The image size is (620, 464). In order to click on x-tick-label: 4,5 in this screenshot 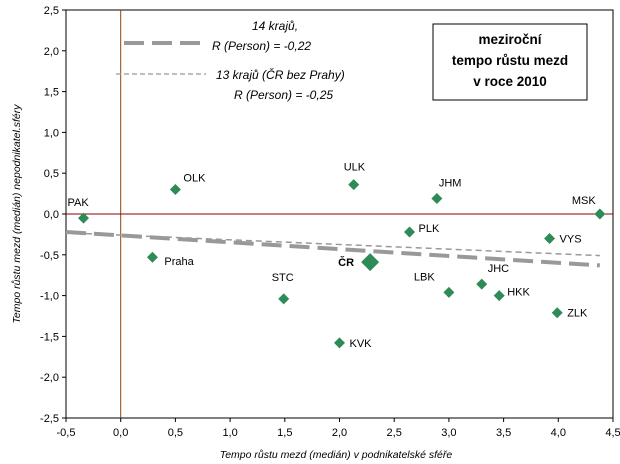, I will do `click(612, 433)`.